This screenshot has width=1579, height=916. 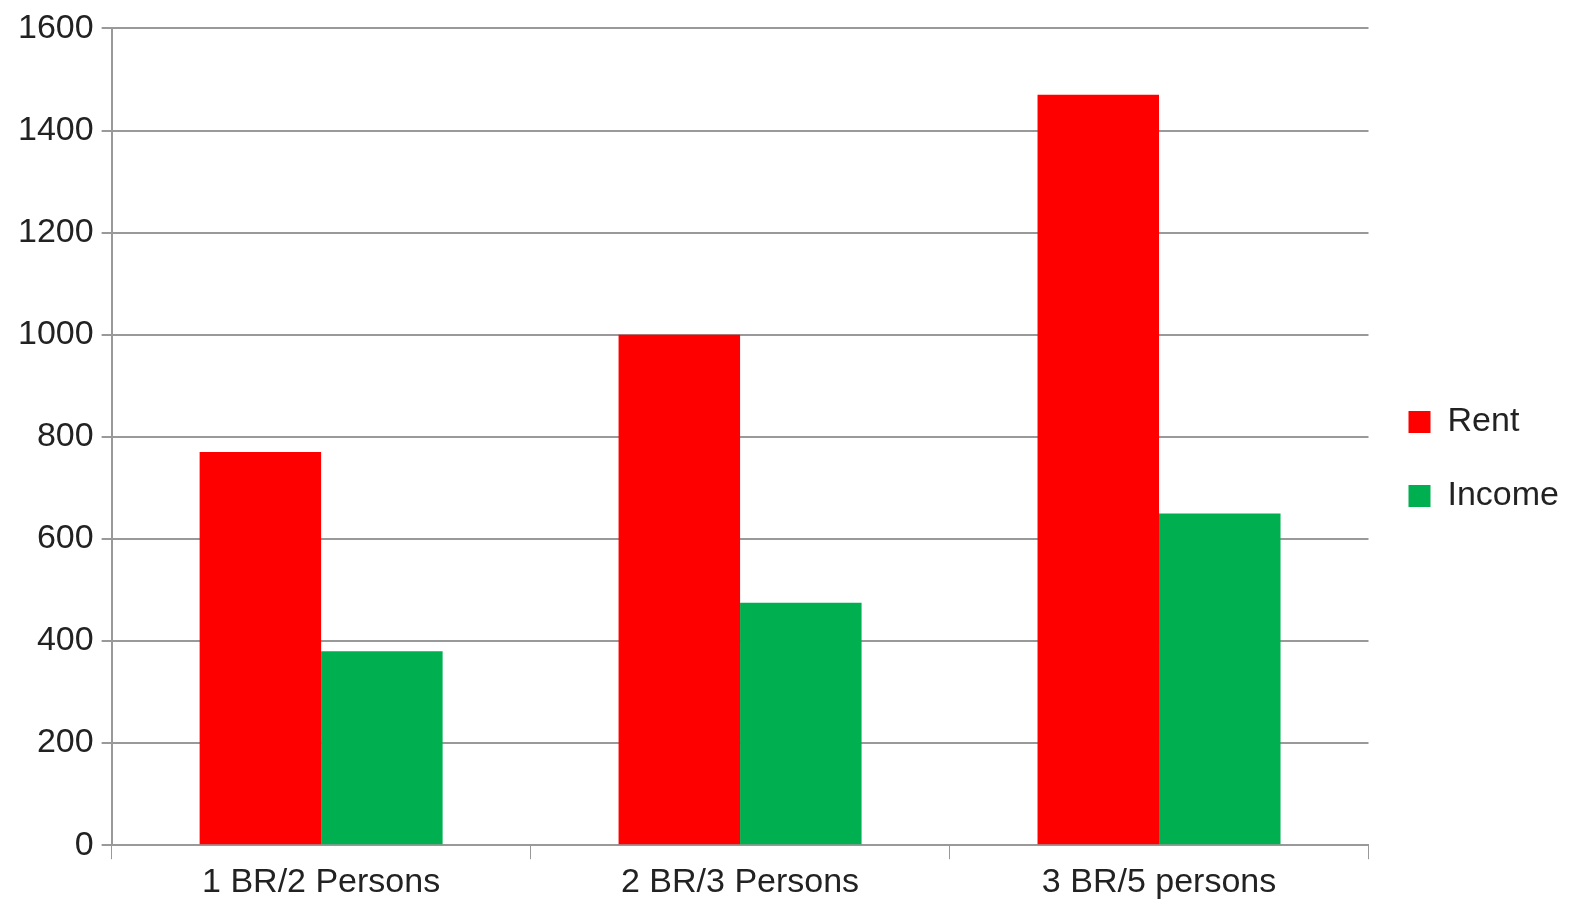 I want to click on y-tick-label: 1400, so click(x=56, y=127).